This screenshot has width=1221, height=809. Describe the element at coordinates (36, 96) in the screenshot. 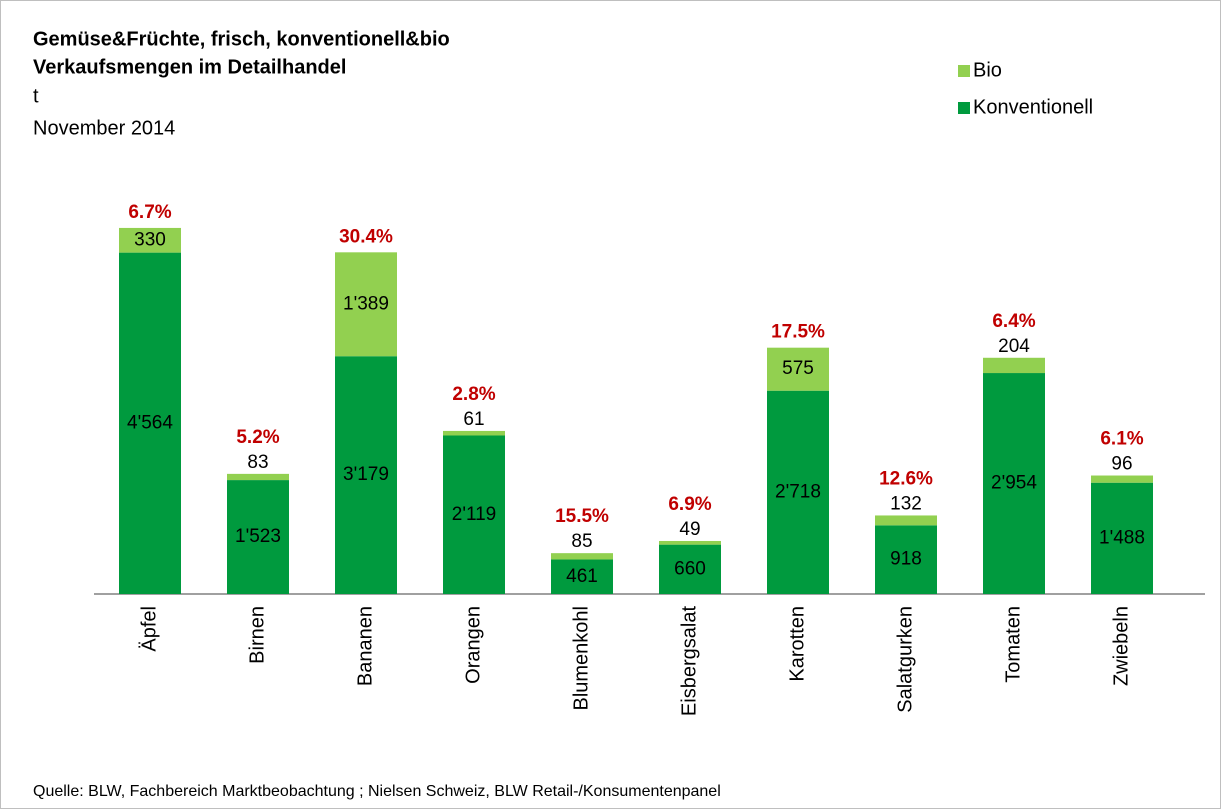

I see `unit: t` at that location.